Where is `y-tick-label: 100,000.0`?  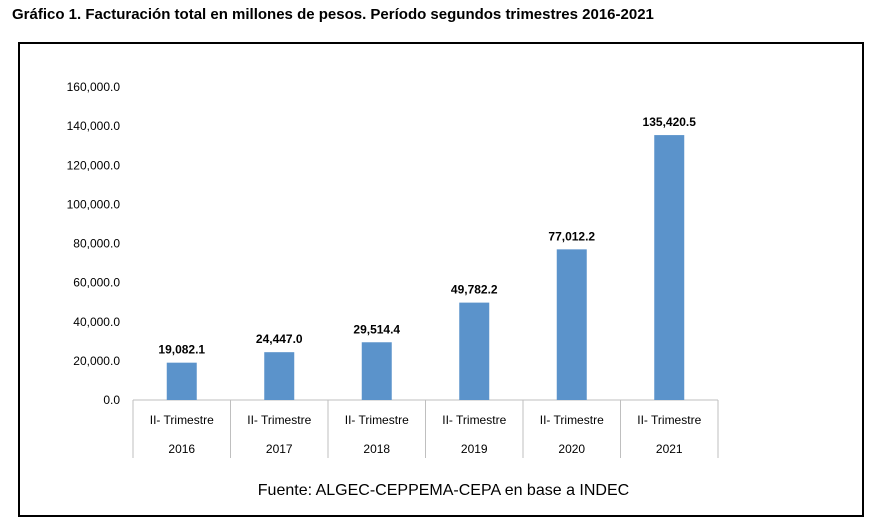 y-tick-label: 100,000.0 is located at coordinates (94, 204).